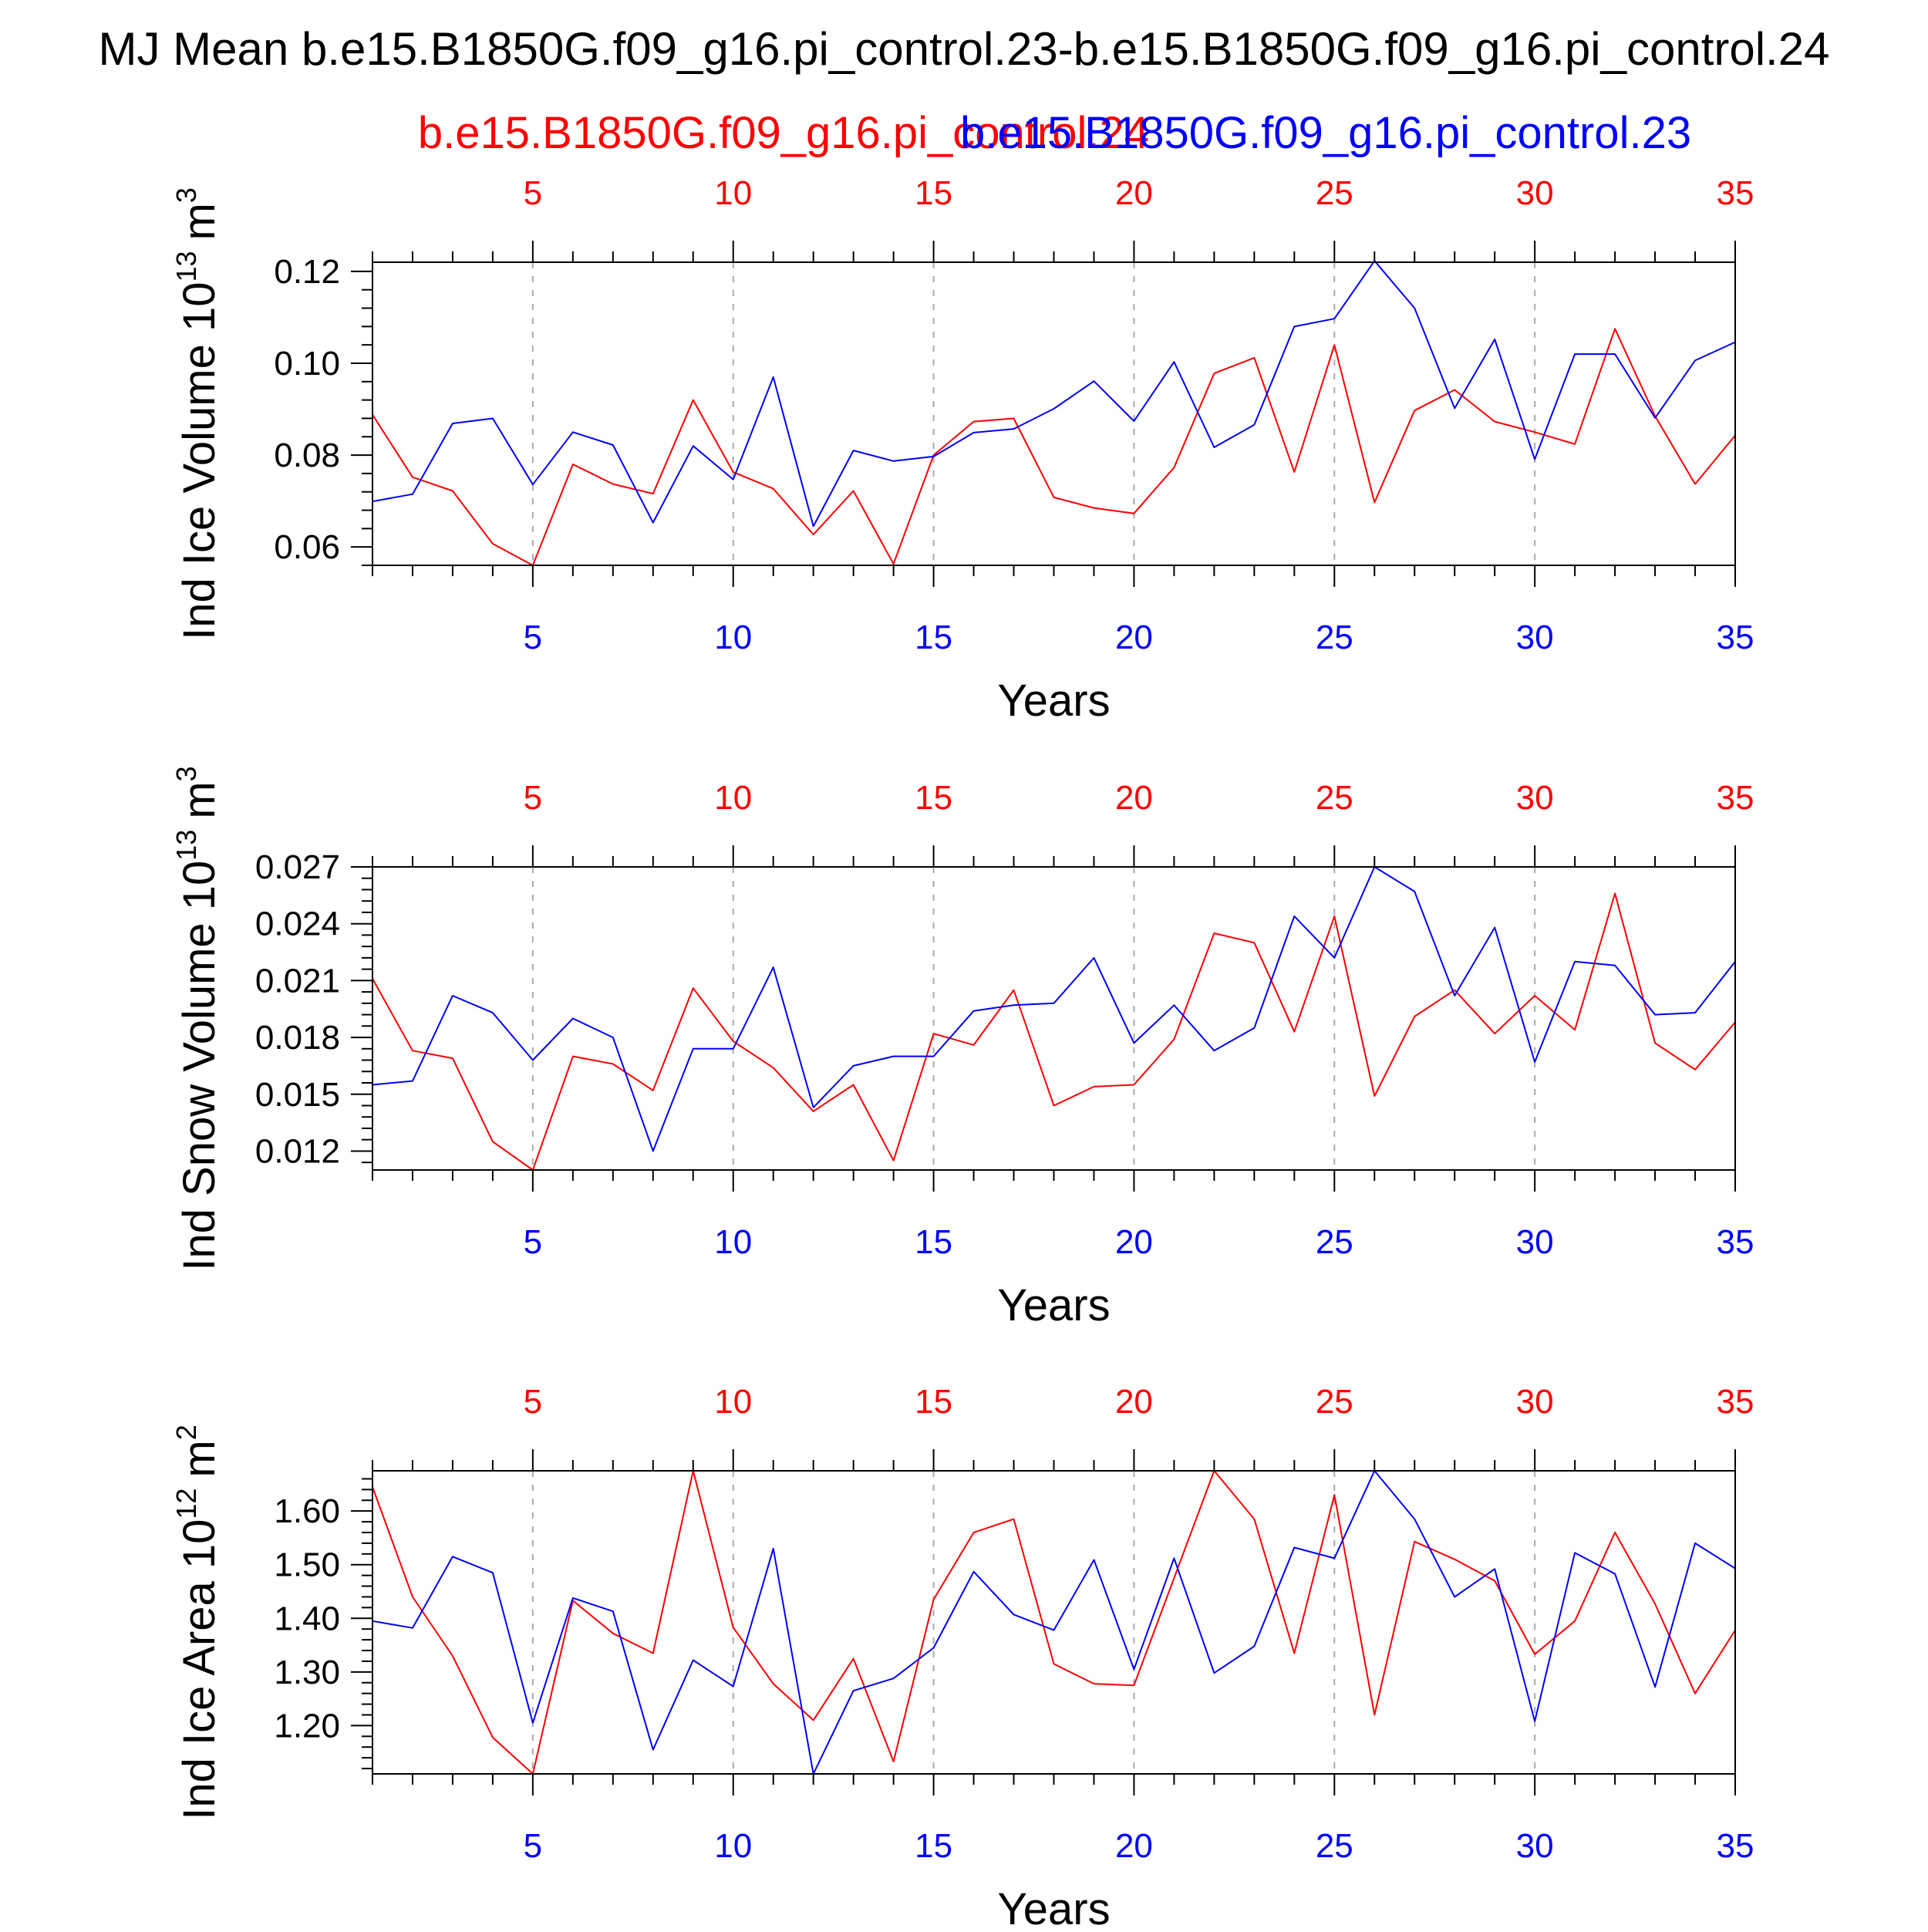  Describe the element at coordinates (307, 1511) in the screenshot. I see `y-tick-label: 1.60` at that location.